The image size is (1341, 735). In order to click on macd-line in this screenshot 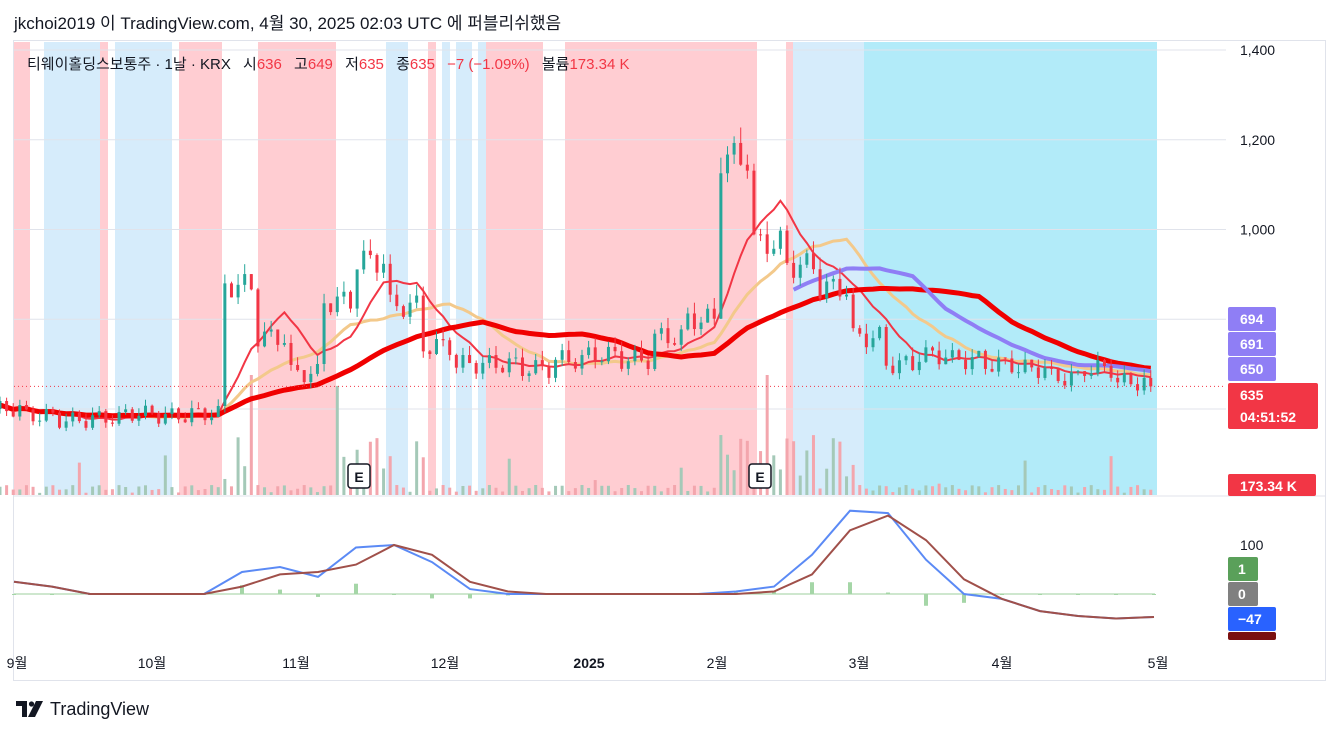, I will do `click(584, 564)`.